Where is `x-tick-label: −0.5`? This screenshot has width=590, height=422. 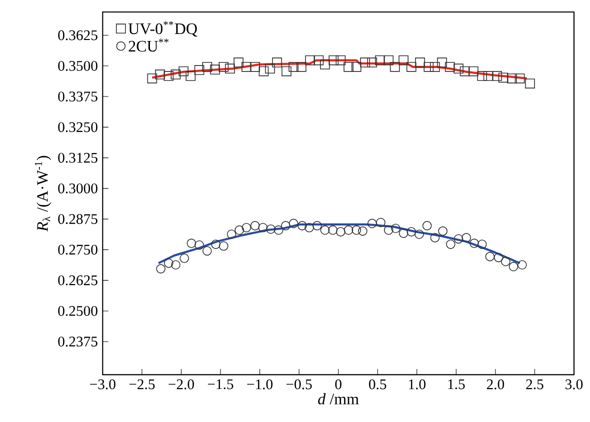
x-tick-label: −0.5 is located at coordinates (299, 384).